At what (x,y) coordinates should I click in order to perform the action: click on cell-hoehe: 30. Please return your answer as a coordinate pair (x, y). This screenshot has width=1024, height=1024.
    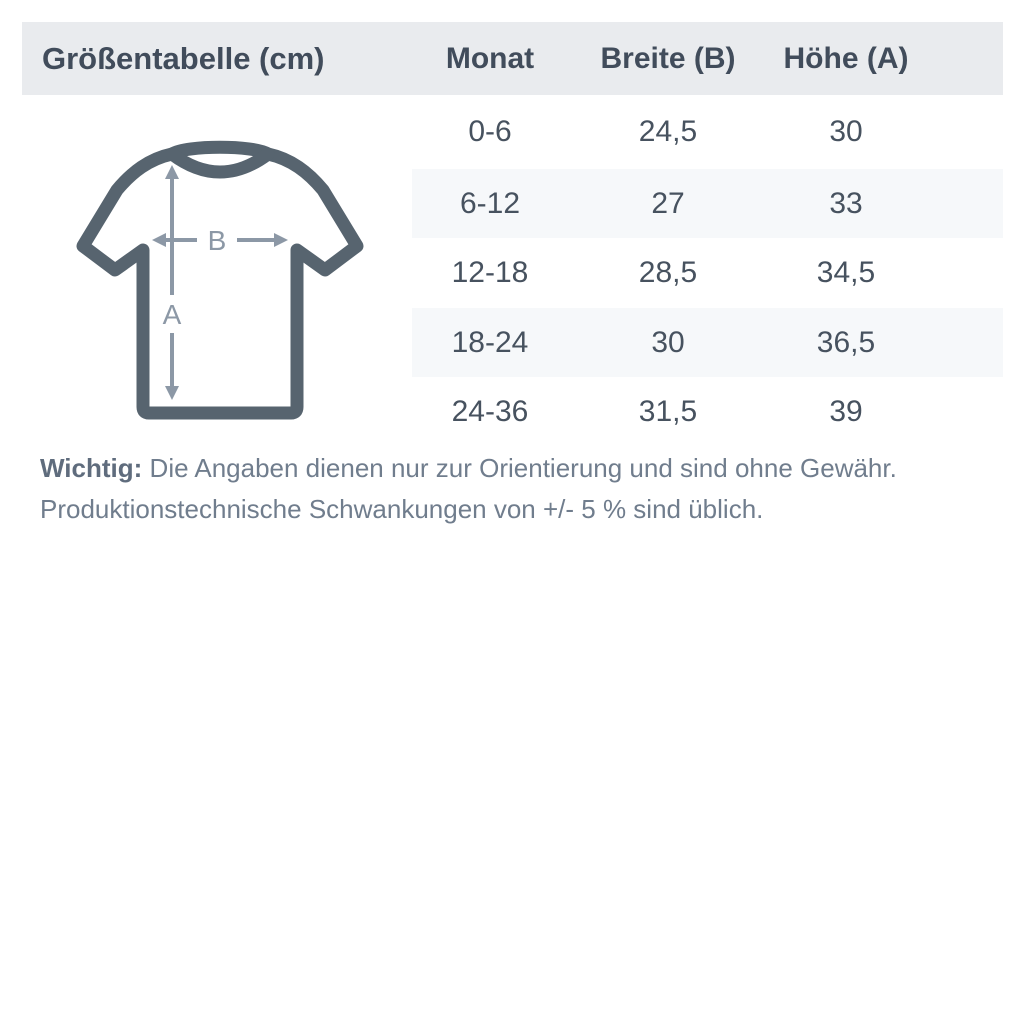
    Looking at the image, I should click on (846, 131).